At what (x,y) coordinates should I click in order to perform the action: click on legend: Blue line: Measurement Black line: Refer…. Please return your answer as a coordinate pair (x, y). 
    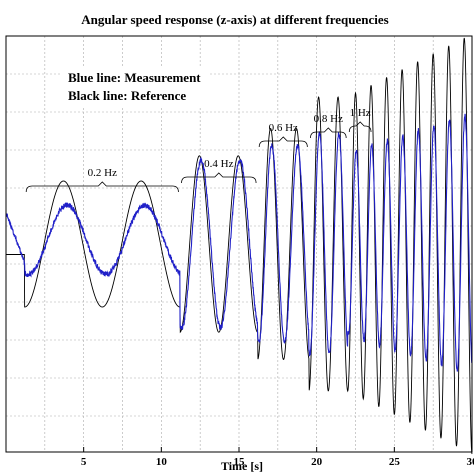
    Looking at the image, I should click on (135, 87).